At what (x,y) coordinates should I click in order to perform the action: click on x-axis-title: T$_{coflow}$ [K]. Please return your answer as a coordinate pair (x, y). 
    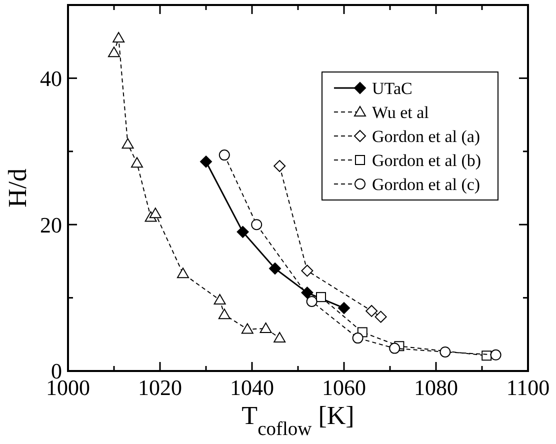
    Looking at the image, I should click on (298, 420).